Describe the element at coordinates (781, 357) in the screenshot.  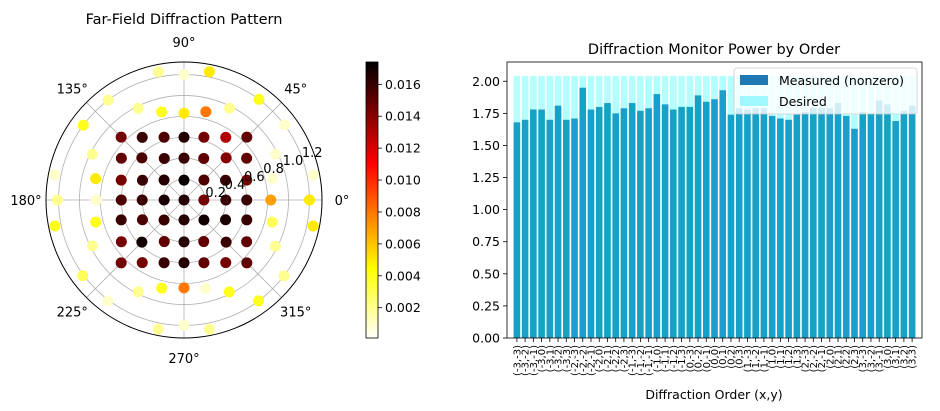
I see `x-tick-label: (1,1)` at that location.